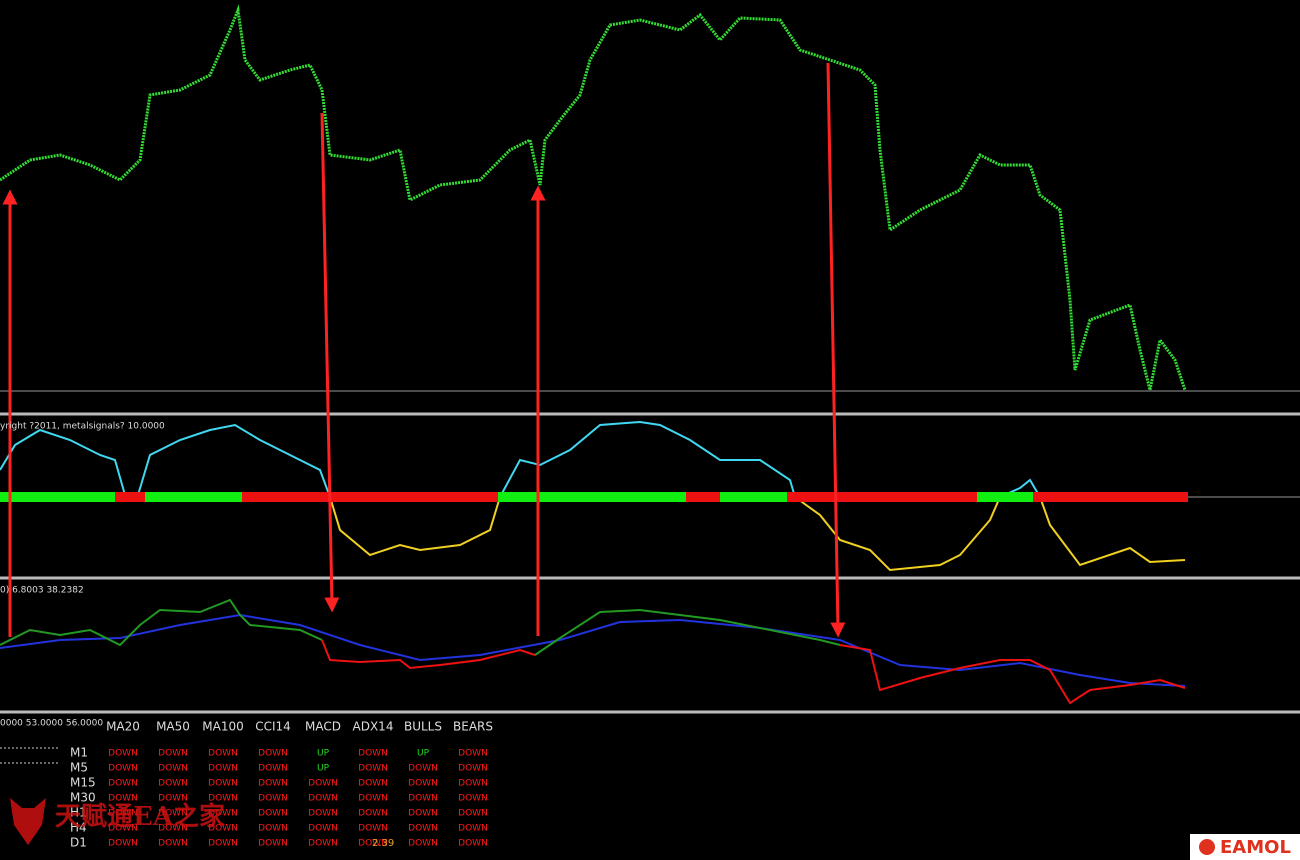 The height and width of the screenshot is (860, 1300). What do you see at coordinates (78, 813) in the screenshot?
I see `row-label: H1` at bounding box center [78, 813].